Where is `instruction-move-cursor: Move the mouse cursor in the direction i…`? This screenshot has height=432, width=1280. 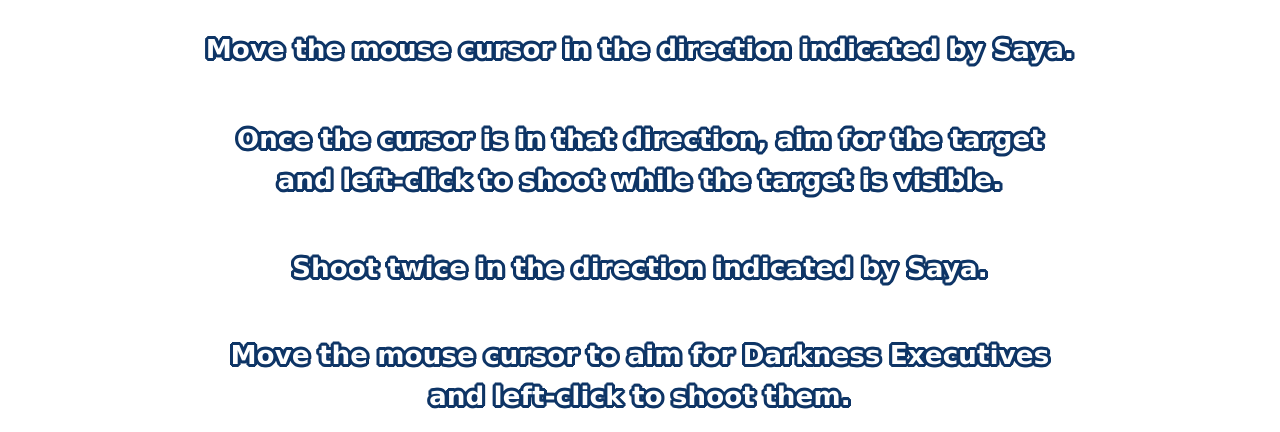 instruction-move-cursor: Move the mouse cursor in the direction i… is located at coordinates (640, 50).